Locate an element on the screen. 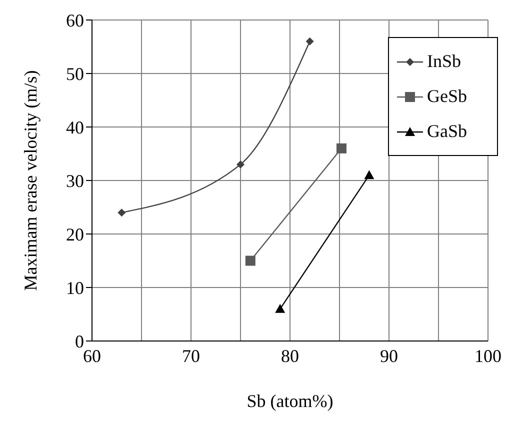  legend-label: InSb is located at coordinates (444, 61).